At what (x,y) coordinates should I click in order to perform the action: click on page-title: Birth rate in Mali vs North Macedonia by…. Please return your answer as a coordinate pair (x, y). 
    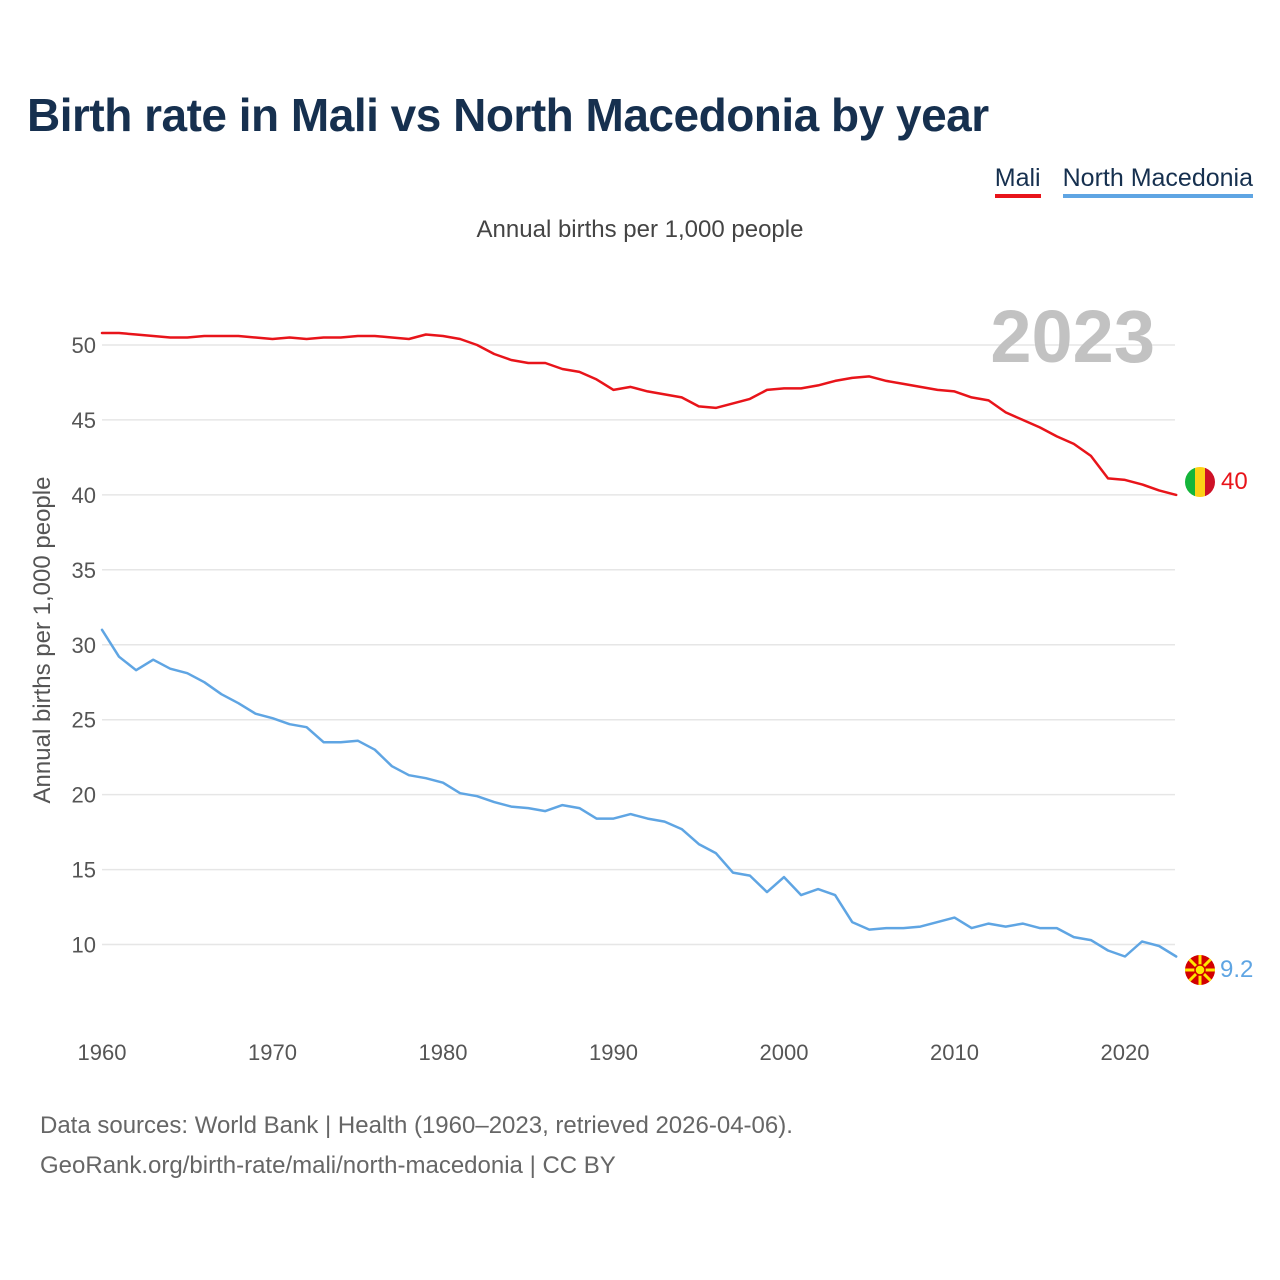
    Looking at the image, I should click on (508, 115).